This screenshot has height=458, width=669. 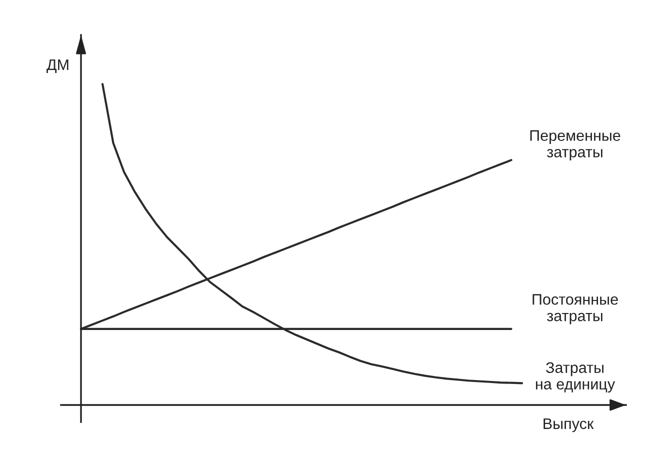 I want to click on series-label: Переменные затраты, so click(x=575, y=145).